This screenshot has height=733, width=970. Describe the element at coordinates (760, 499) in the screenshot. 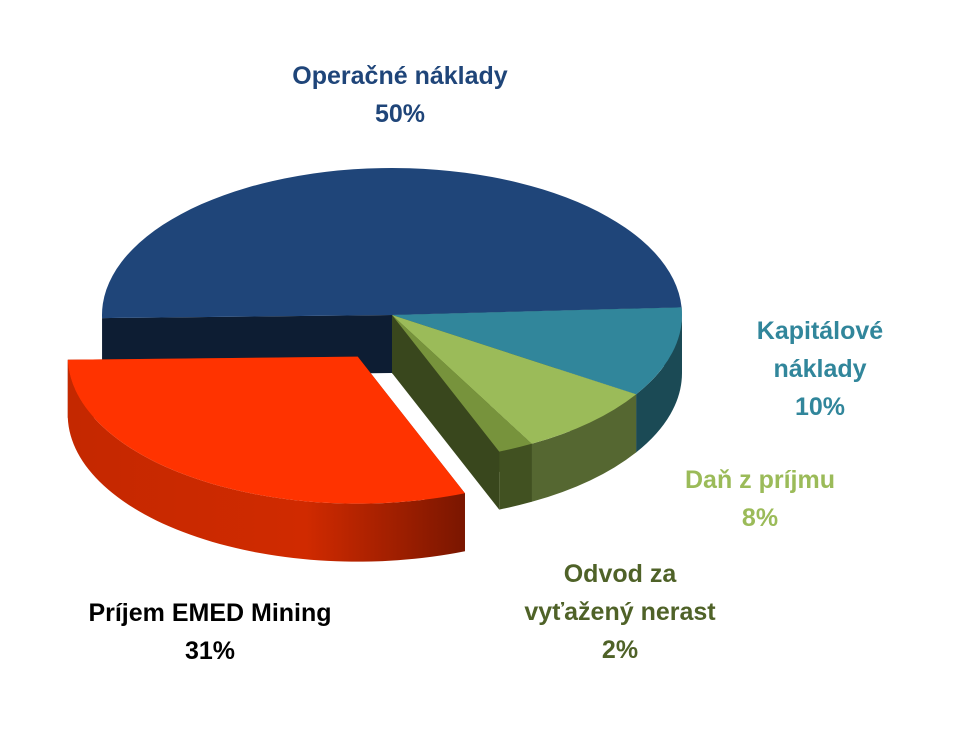

I see `label-dan-z-prijmu: Daň z príjmu 8%` at that location.